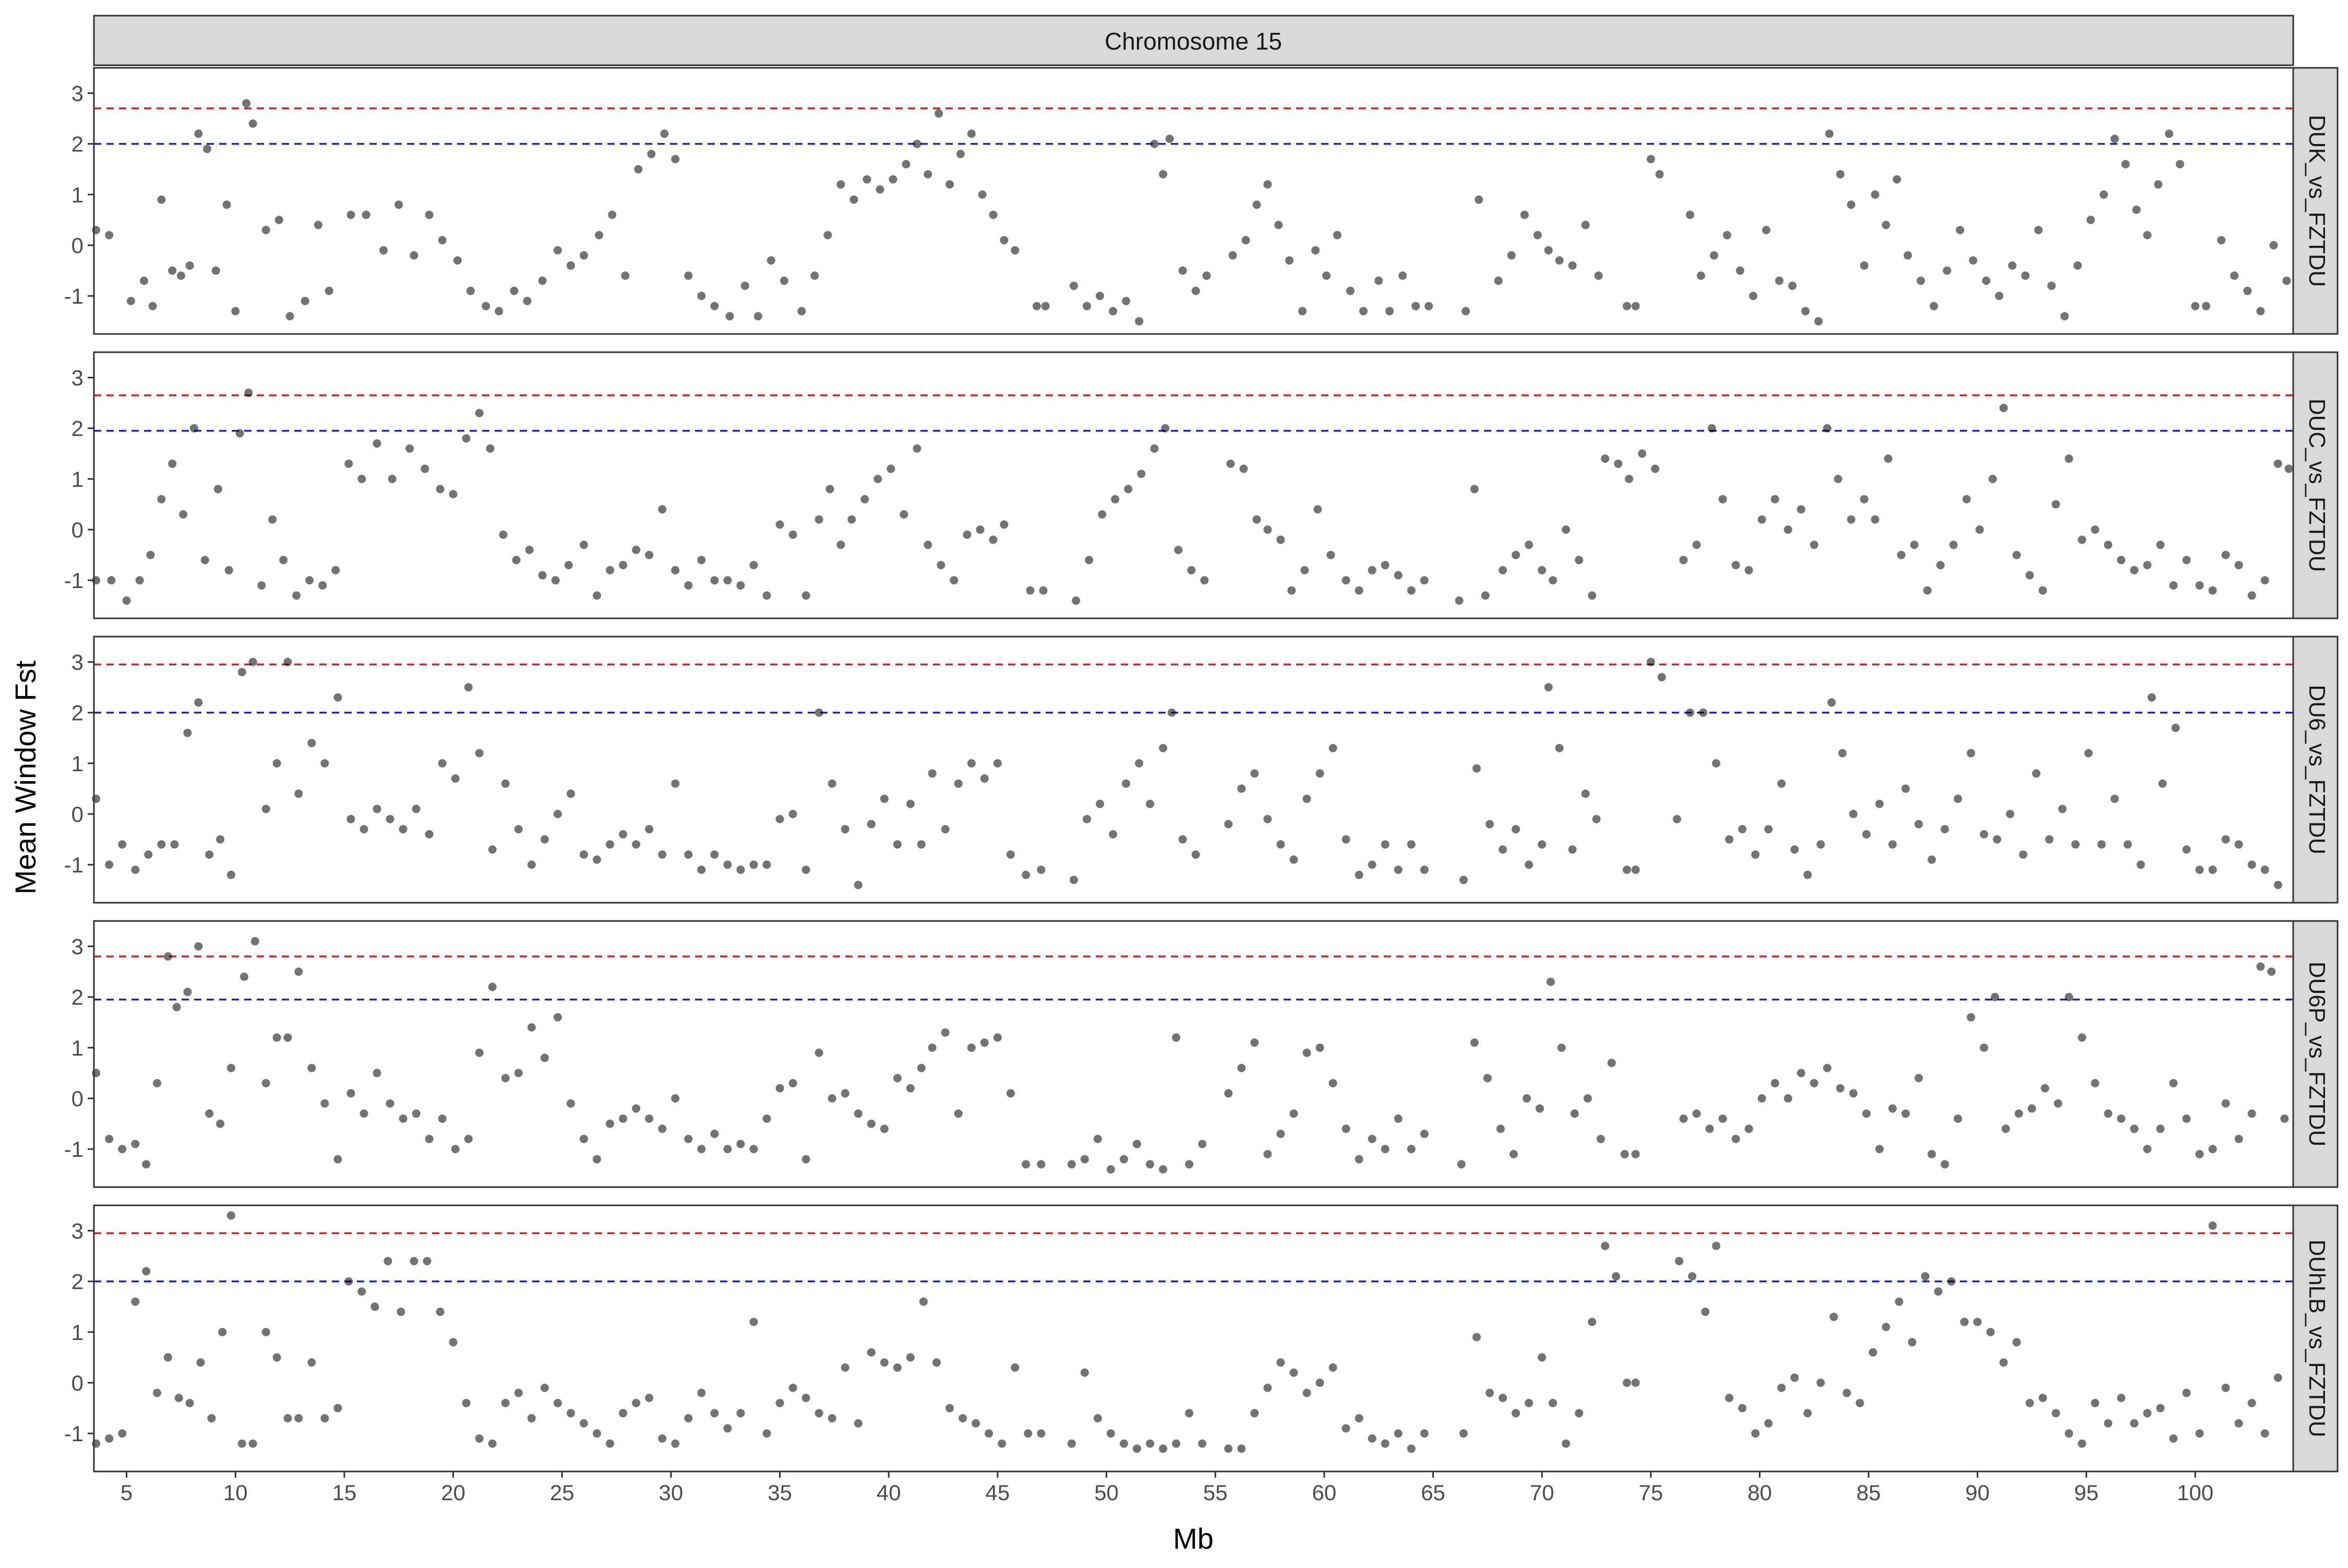  I want to click on x-tick-label: 35, so click(780, 1492).